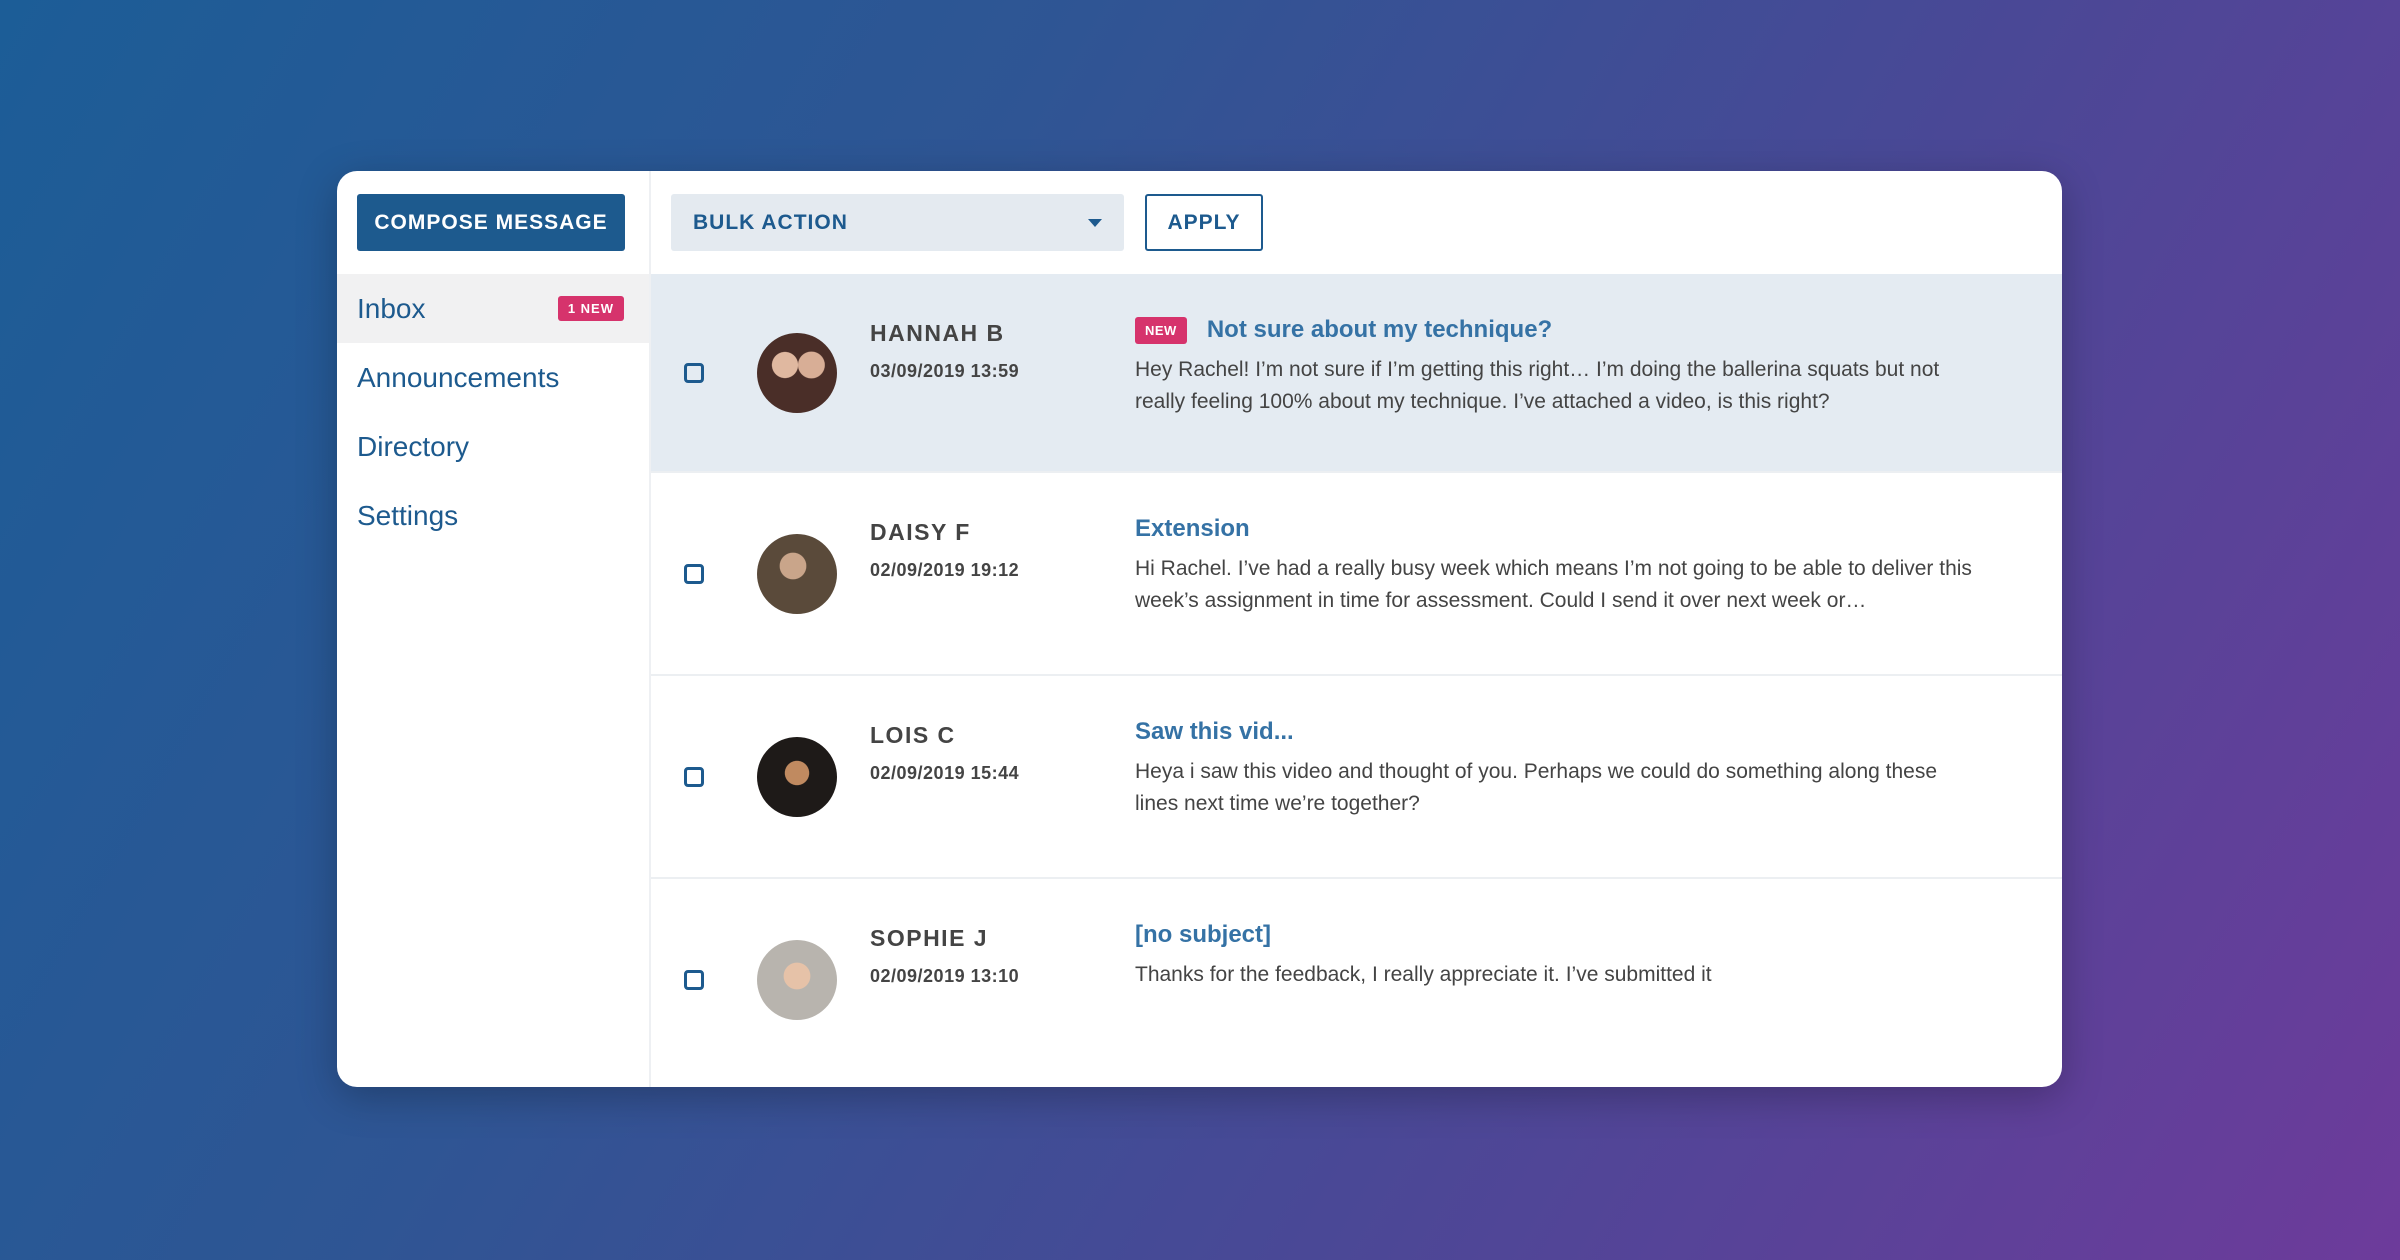 The width and height of the screenshot is (2400, 1260). I want to click on sidebar-item-settings: Settings, so click(493, 515).